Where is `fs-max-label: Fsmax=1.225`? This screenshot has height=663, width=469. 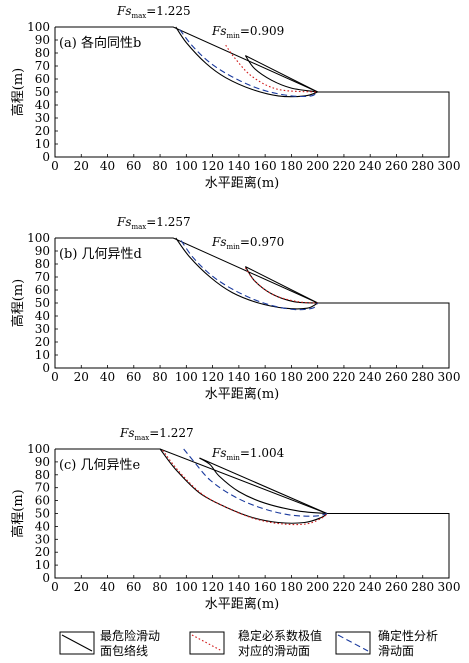 fs-max-label: Fsmax=1.225 is located at coordinates (153, 12).